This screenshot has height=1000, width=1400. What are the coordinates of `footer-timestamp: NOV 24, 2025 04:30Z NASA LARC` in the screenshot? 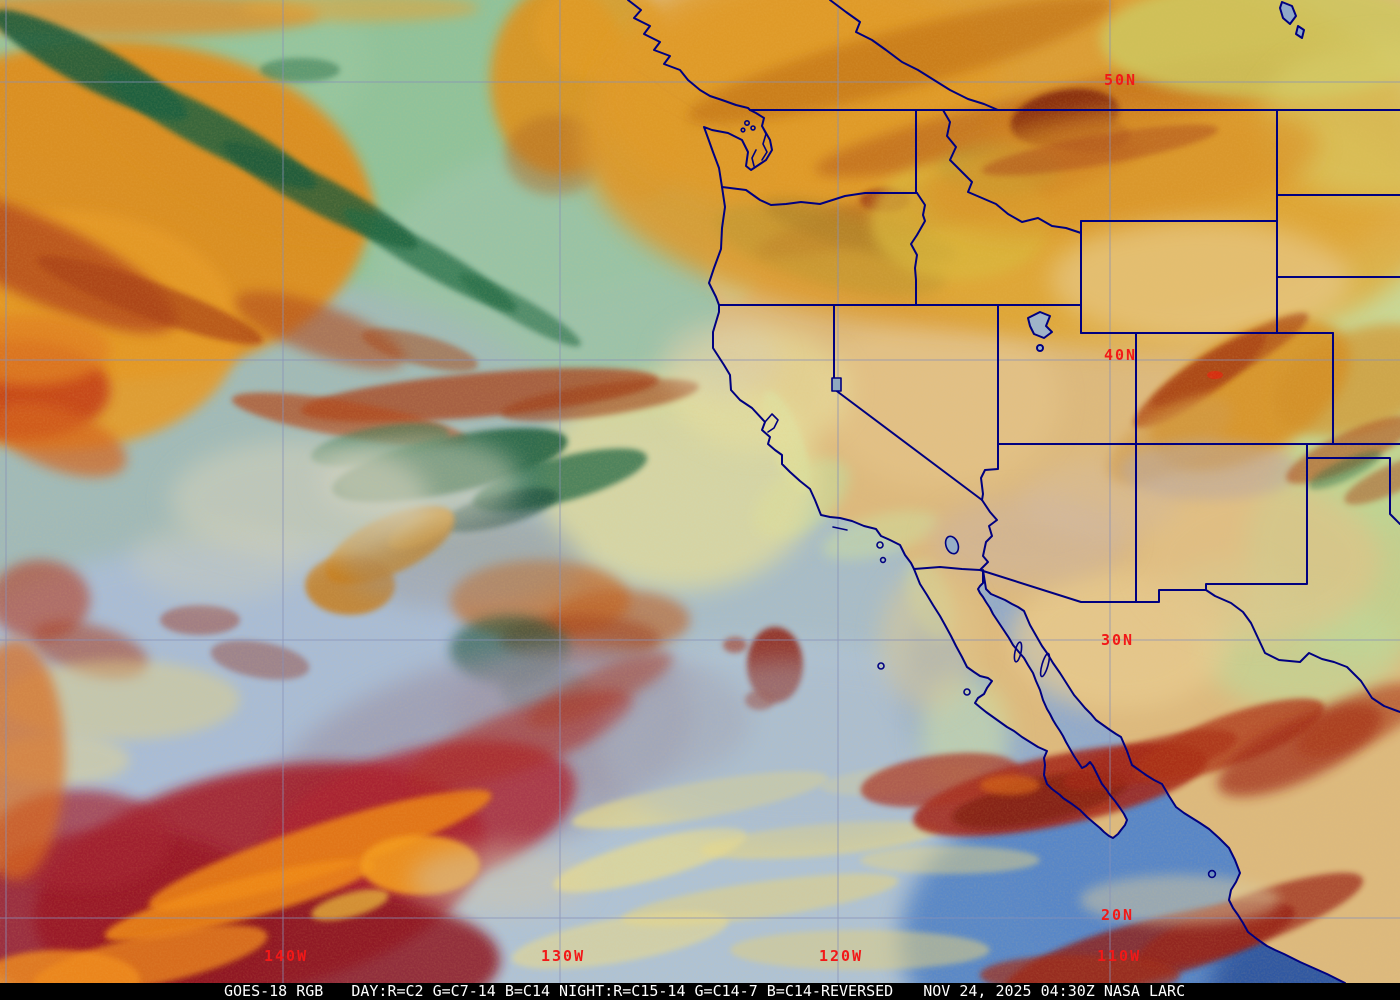 It's located at (1054, 991).